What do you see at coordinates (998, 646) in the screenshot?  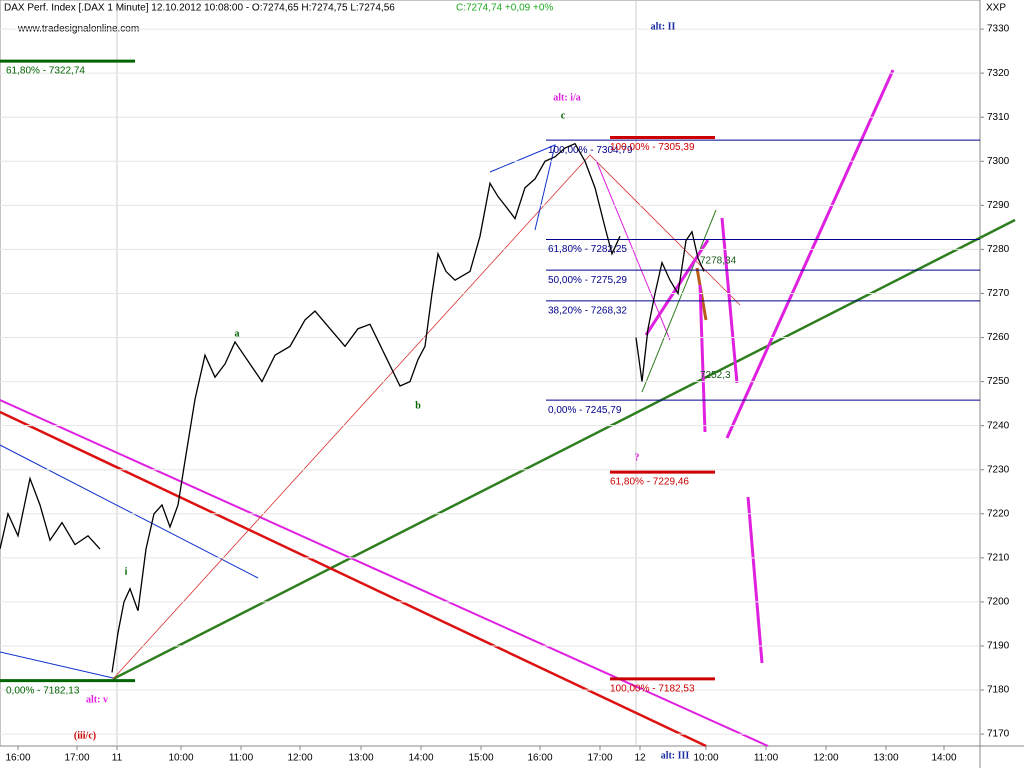 I see `y-tick-label: 7190` at bounding box center [998, 646].